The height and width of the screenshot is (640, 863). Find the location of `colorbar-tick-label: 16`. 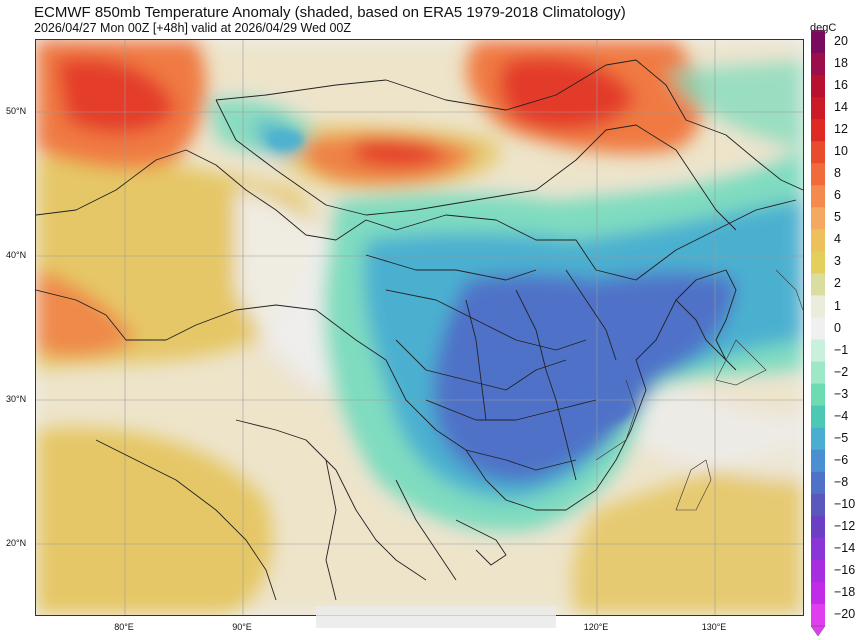

colorbar-tick-label: 16 is located at coordinates (841, 85).